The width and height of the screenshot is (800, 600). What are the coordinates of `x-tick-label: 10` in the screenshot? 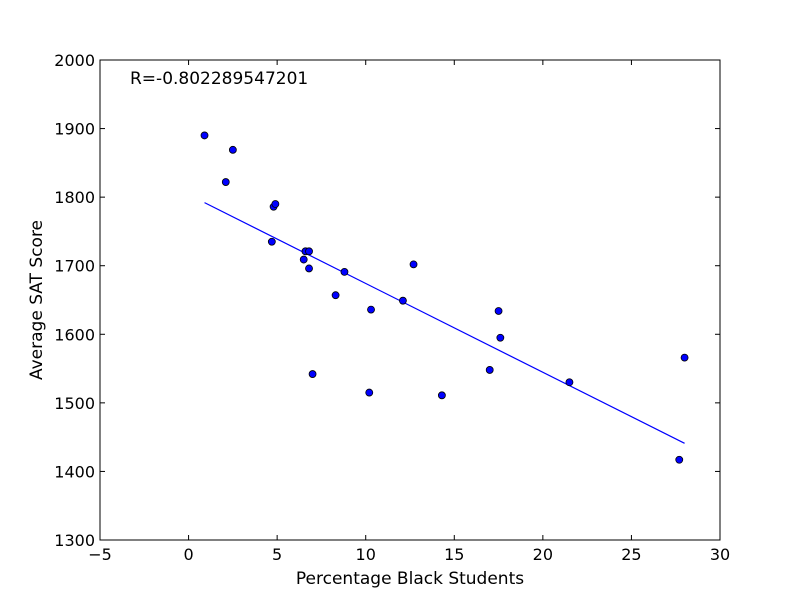 It's located at (366, 554).